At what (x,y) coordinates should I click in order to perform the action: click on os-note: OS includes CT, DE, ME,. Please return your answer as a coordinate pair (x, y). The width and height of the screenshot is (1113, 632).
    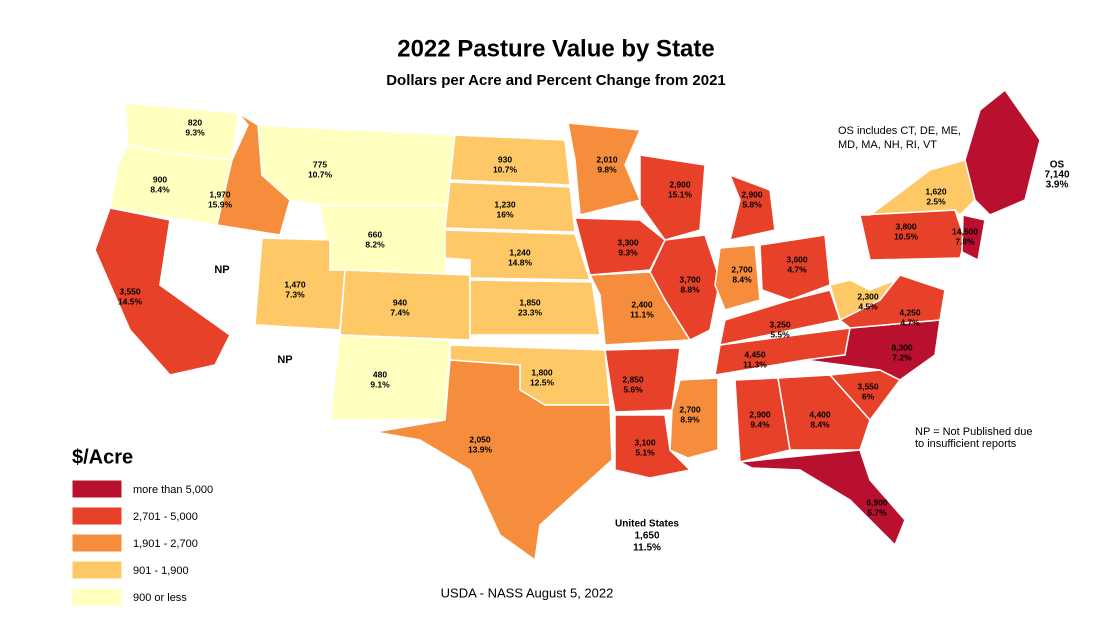
    Looking at the image, I should click on (899, 131).